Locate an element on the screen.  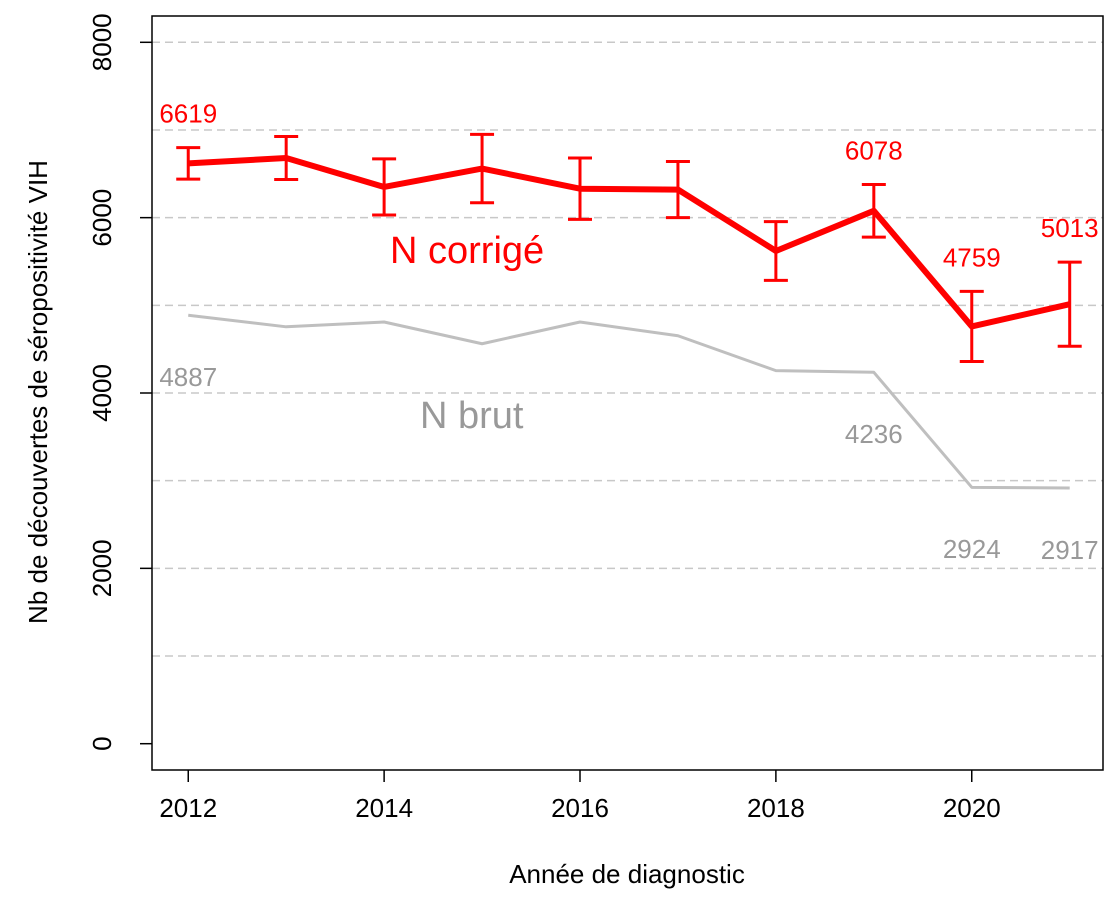
series-label: N corrigé is located at coordinates (467, 251).